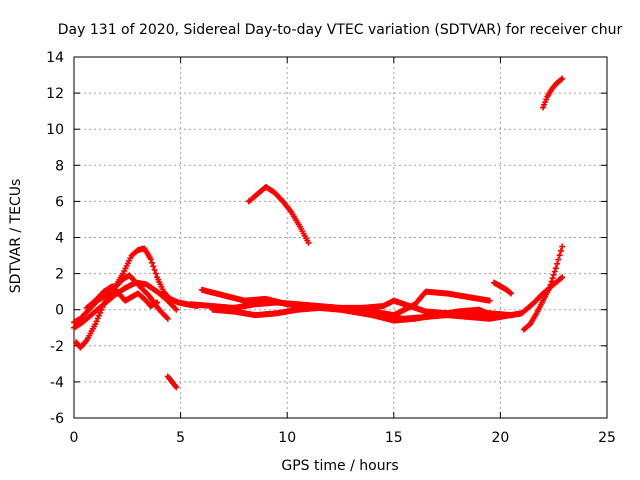 This screenshot has width=640, height=480. What do you see at coordinates (421, 315) in the screenshot?
I see `series-track-i` at bounding box center [421, 315].